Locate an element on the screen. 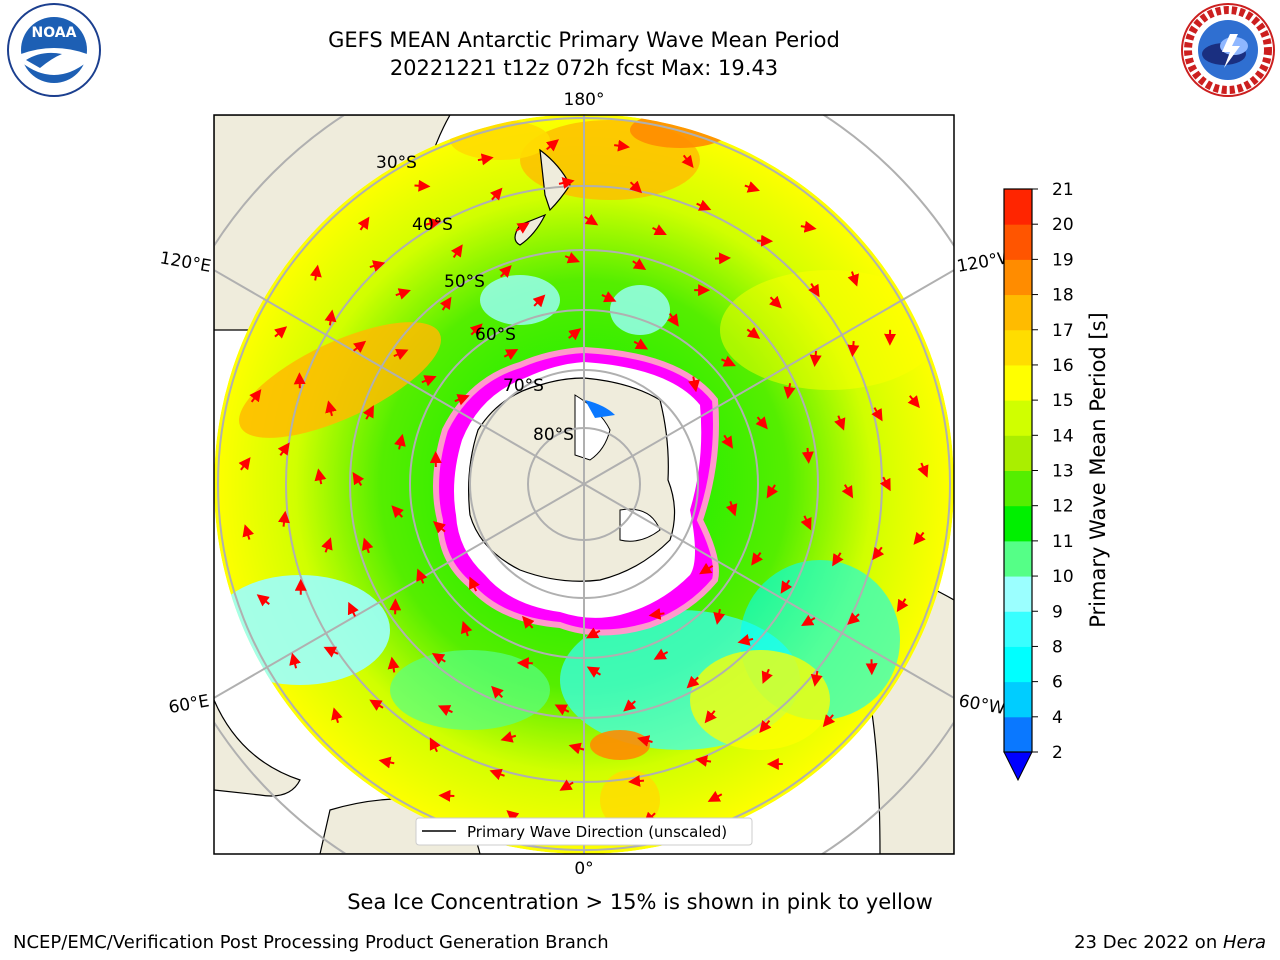  colorbar-tick-label: 15 is located at coordinates (1063, 401).